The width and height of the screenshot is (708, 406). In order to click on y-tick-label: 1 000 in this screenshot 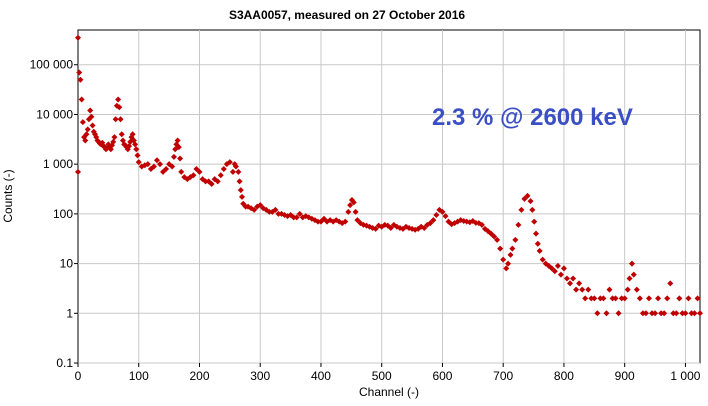, I will do `click(58, 164)`.